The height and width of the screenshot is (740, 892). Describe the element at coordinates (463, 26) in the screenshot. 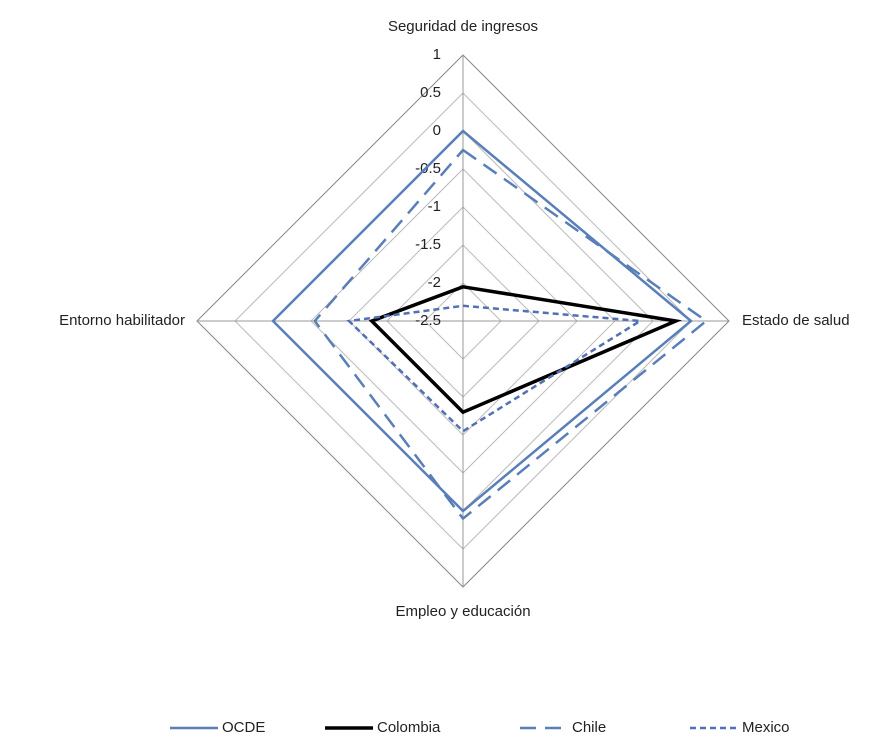

I see `category-label: Seguridad de ingresos` at that location.